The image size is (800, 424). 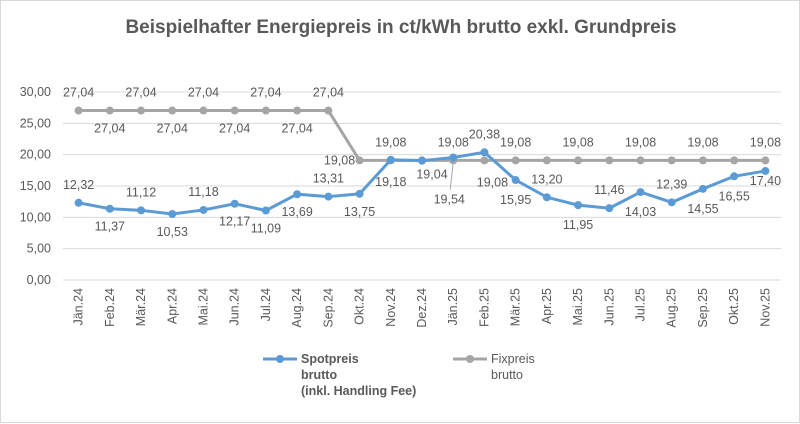 What do you see at coordinates (172, 306) in the screenshot?
I see `x-tick-label: Apr.24` at bounding box center [172, 306].